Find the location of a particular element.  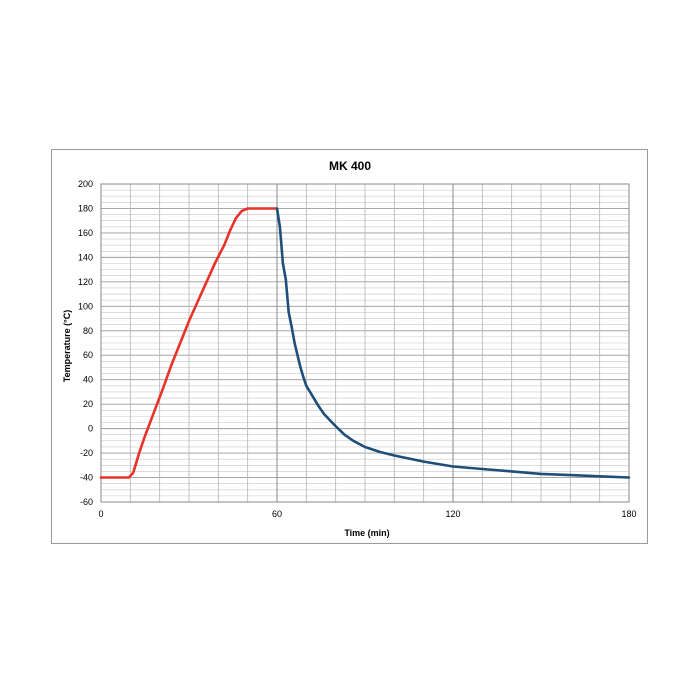

y-tick-label: -60 is located at coordinates (86, 502).